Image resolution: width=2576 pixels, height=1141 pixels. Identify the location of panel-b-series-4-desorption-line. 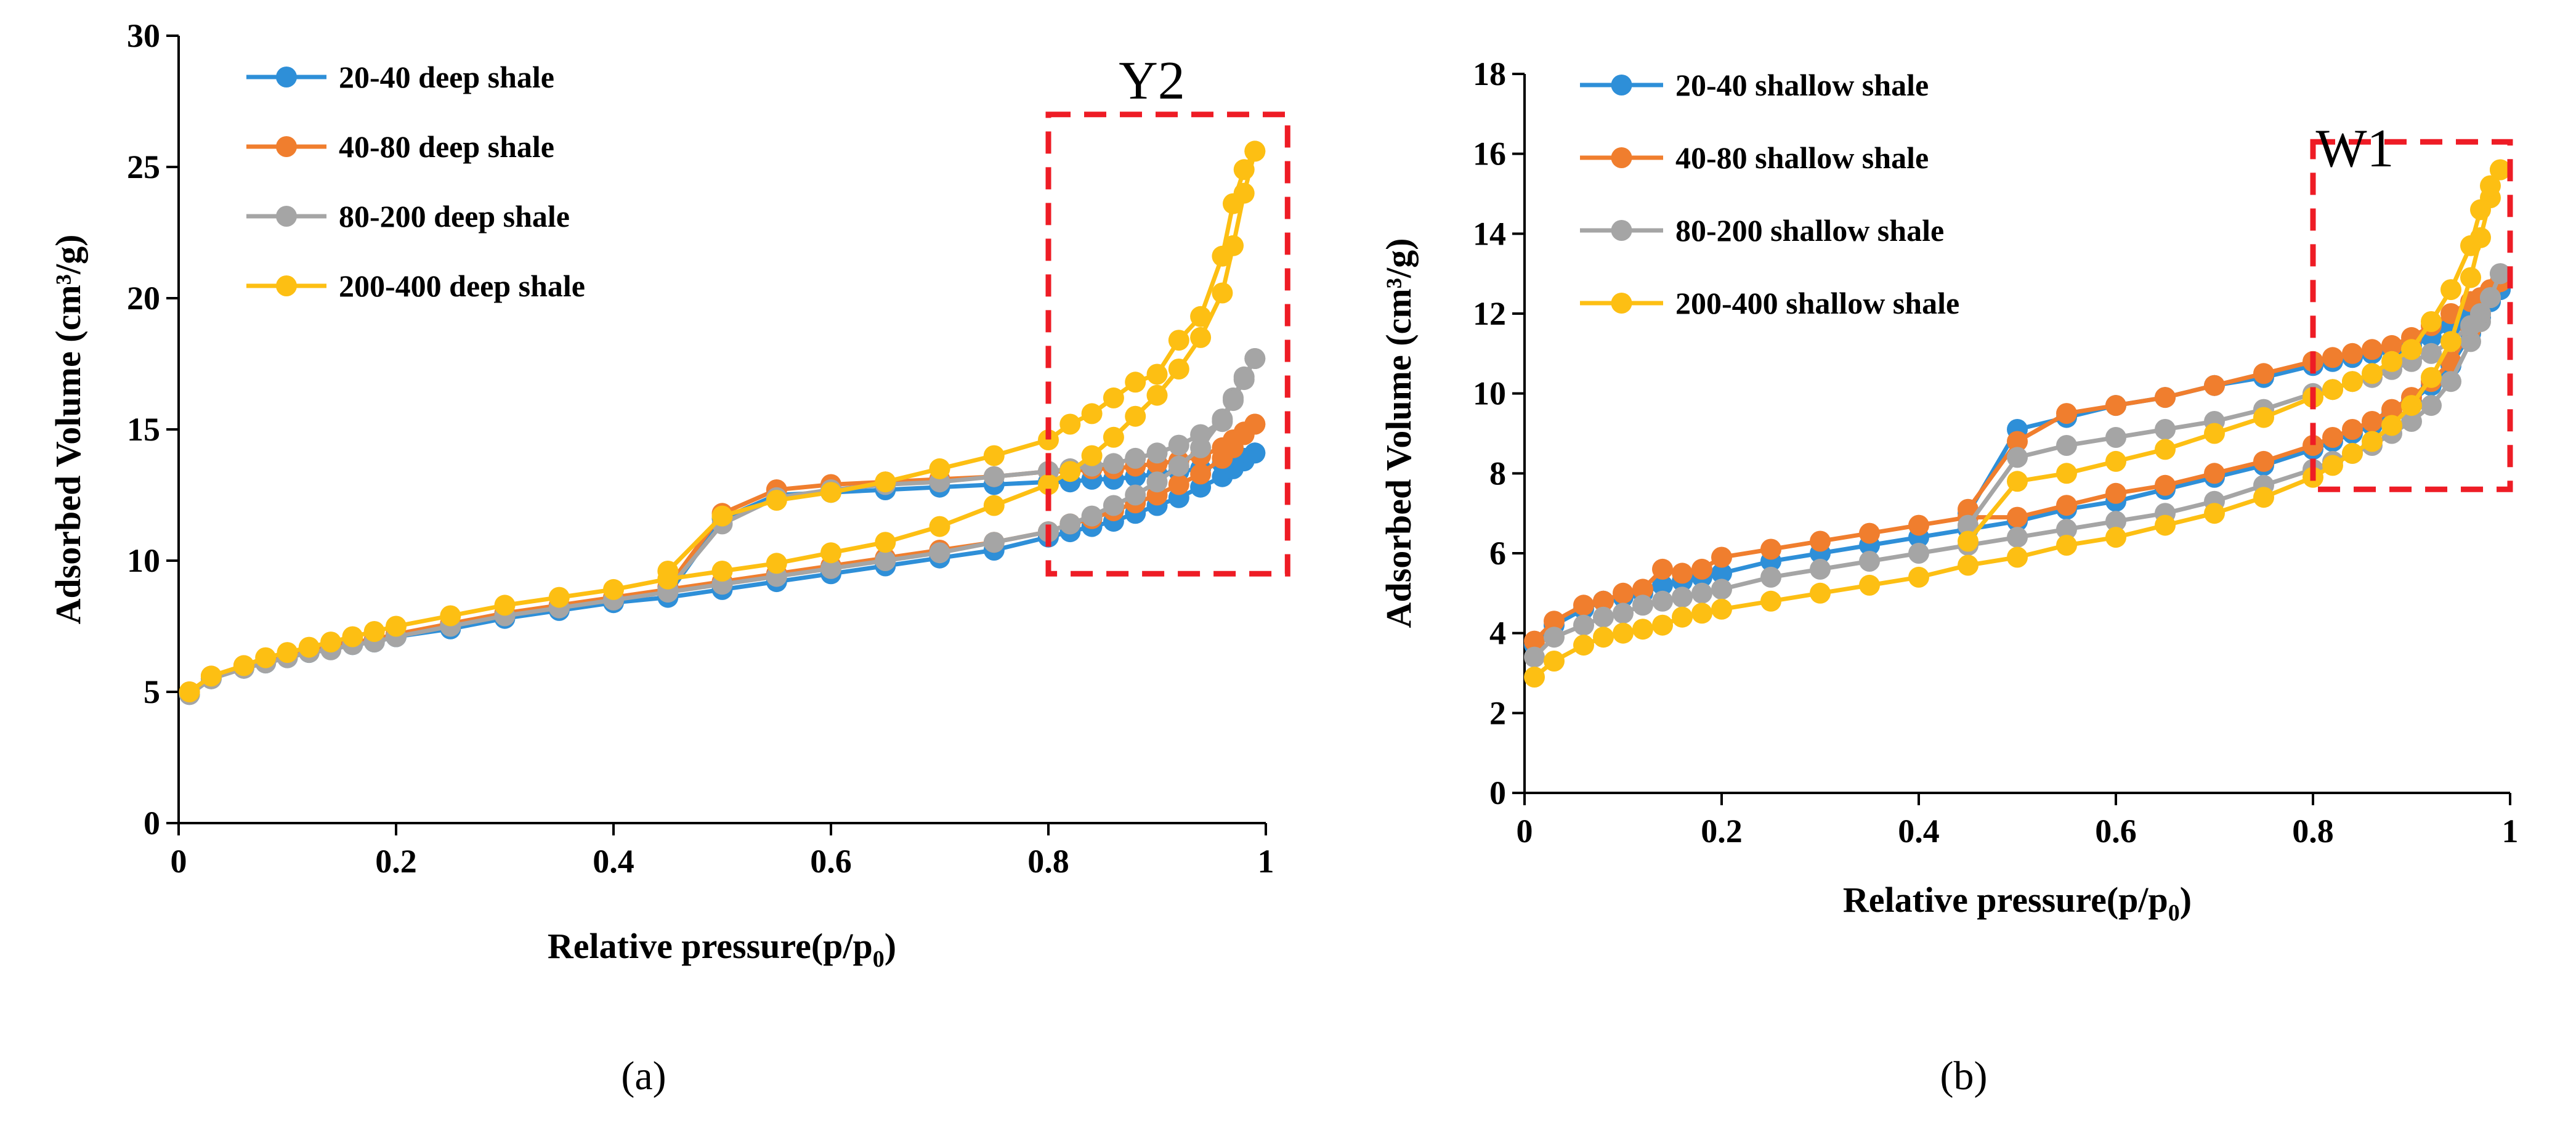
(2234, 355).